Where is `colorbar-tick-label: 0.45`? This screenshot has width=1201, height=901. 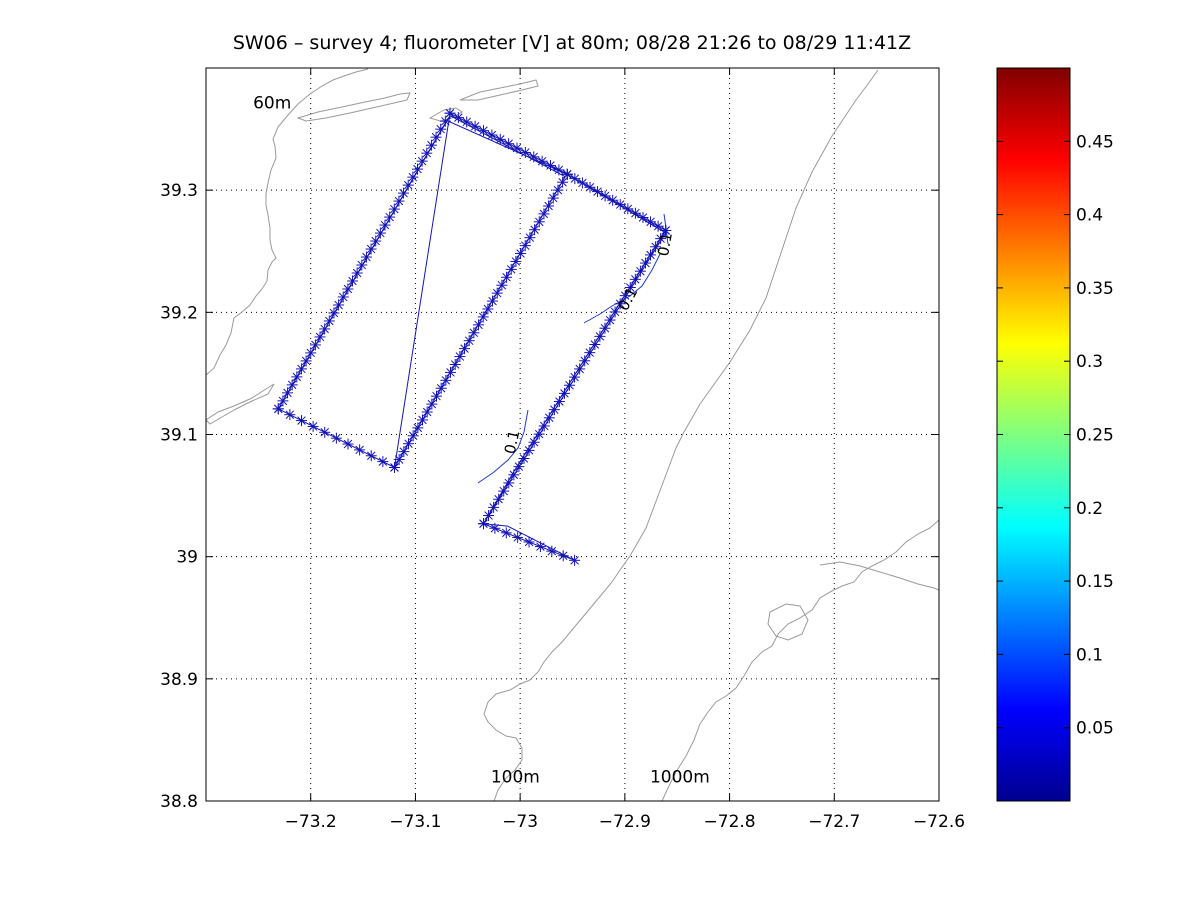 colorbar-tick-label: 0.45 is located at coordinates (1095, 142).